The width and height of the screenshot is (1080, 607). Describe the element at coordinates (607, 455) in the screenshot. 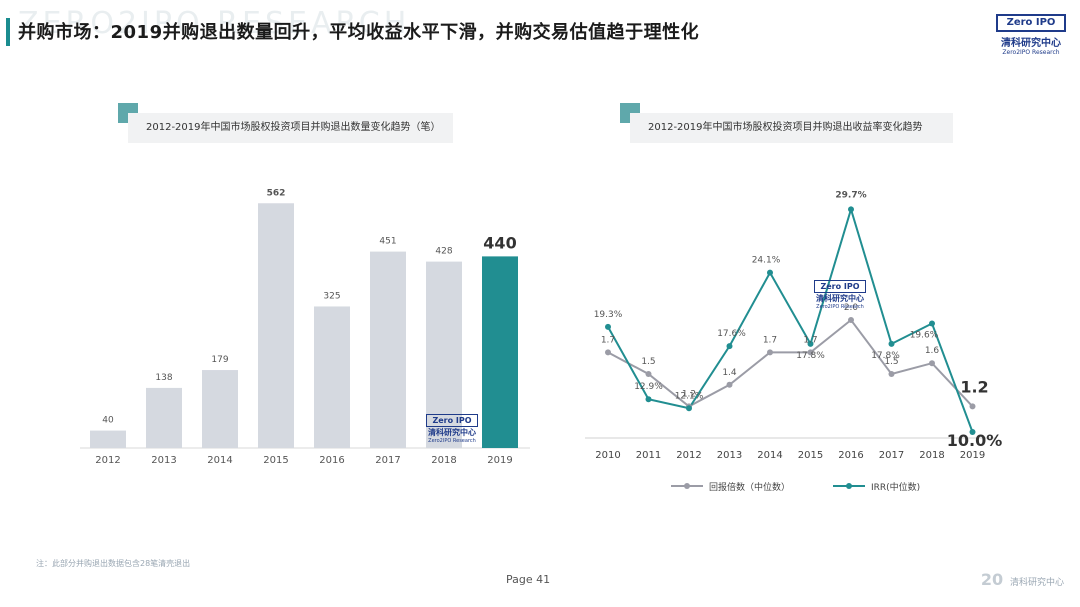

I see `line-tick-2010: 2010` at that location.